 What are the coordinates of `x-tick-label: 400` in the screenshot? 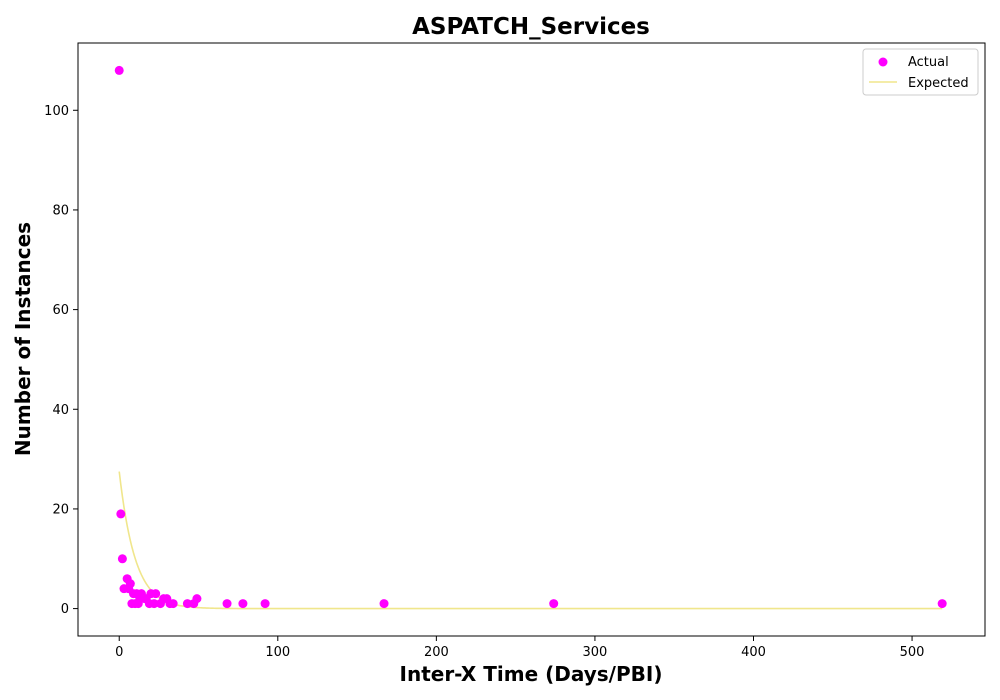 It's located at (753, 652).